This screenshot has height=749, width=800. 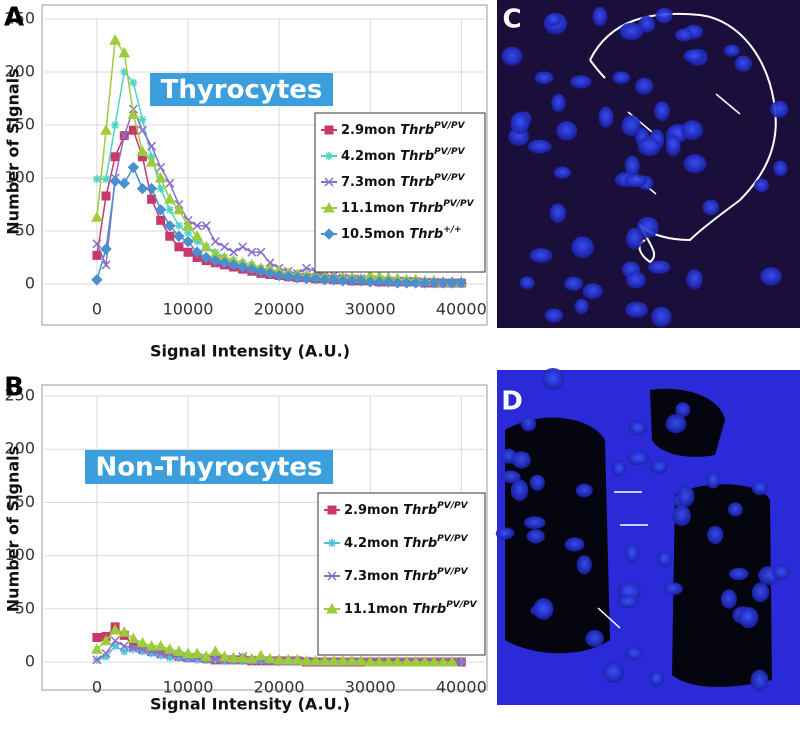 What do you see at coordinates (250, 351) in the screenshot?
I see `x-axis-title: Signal Intensity (A.U.)` at bounding box center [250, 351].